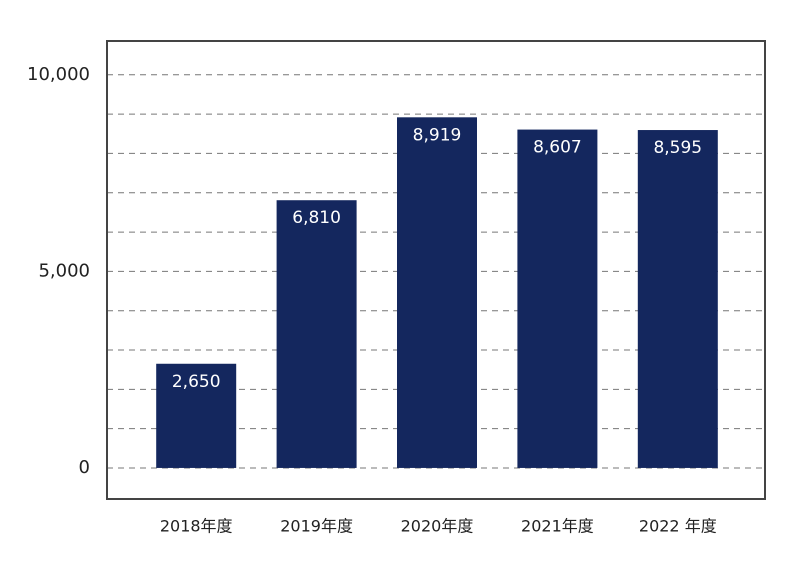  Describe the element at coordinates (557, 148) in the screenshot. I see `value-label: 8,607` at that location.